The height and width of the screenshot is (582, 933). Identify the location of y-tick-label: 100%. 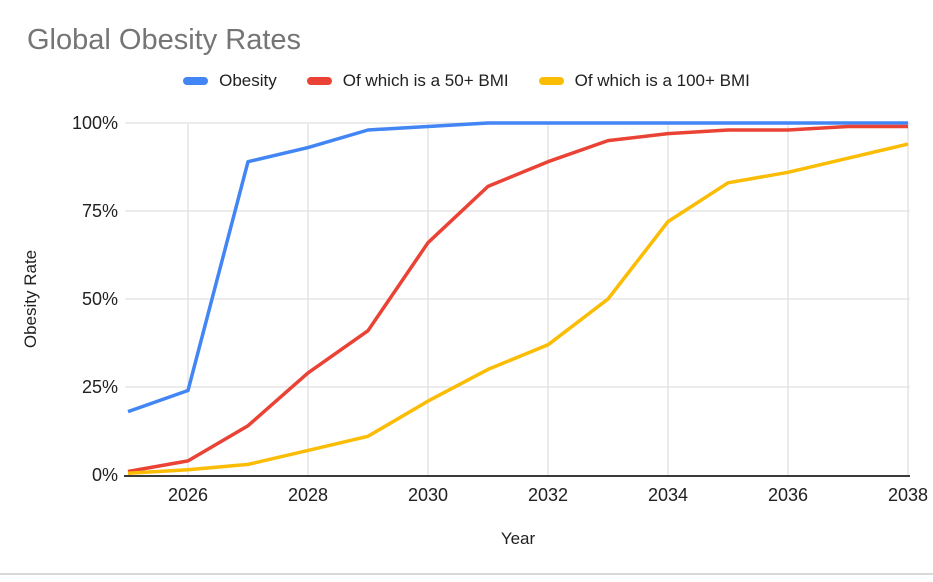
(95, 123).